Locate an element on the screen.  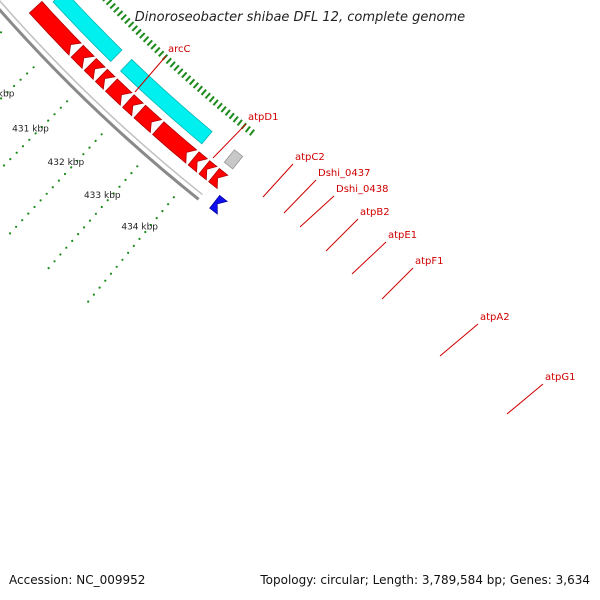
cog-bar-gray is located at coordinates (233, 159).